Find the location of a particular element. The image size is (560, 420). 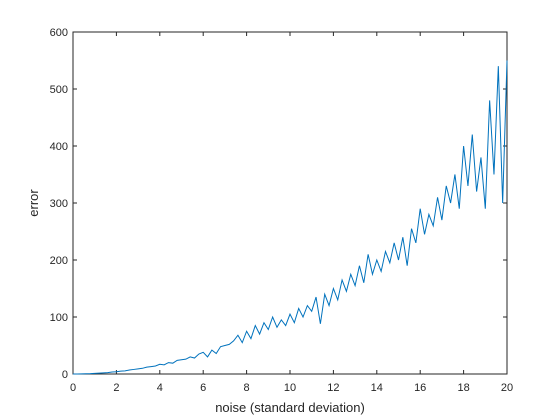

y-tick-label: 200 is located at coordinates (59, 261).